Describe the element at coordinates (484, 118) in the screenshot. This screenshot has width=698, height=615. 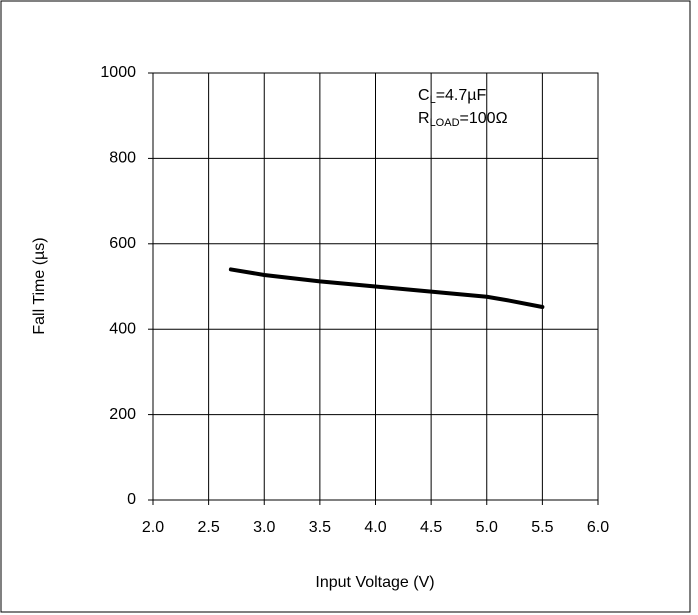
I see `annotation-text: =100Ω` at that location.